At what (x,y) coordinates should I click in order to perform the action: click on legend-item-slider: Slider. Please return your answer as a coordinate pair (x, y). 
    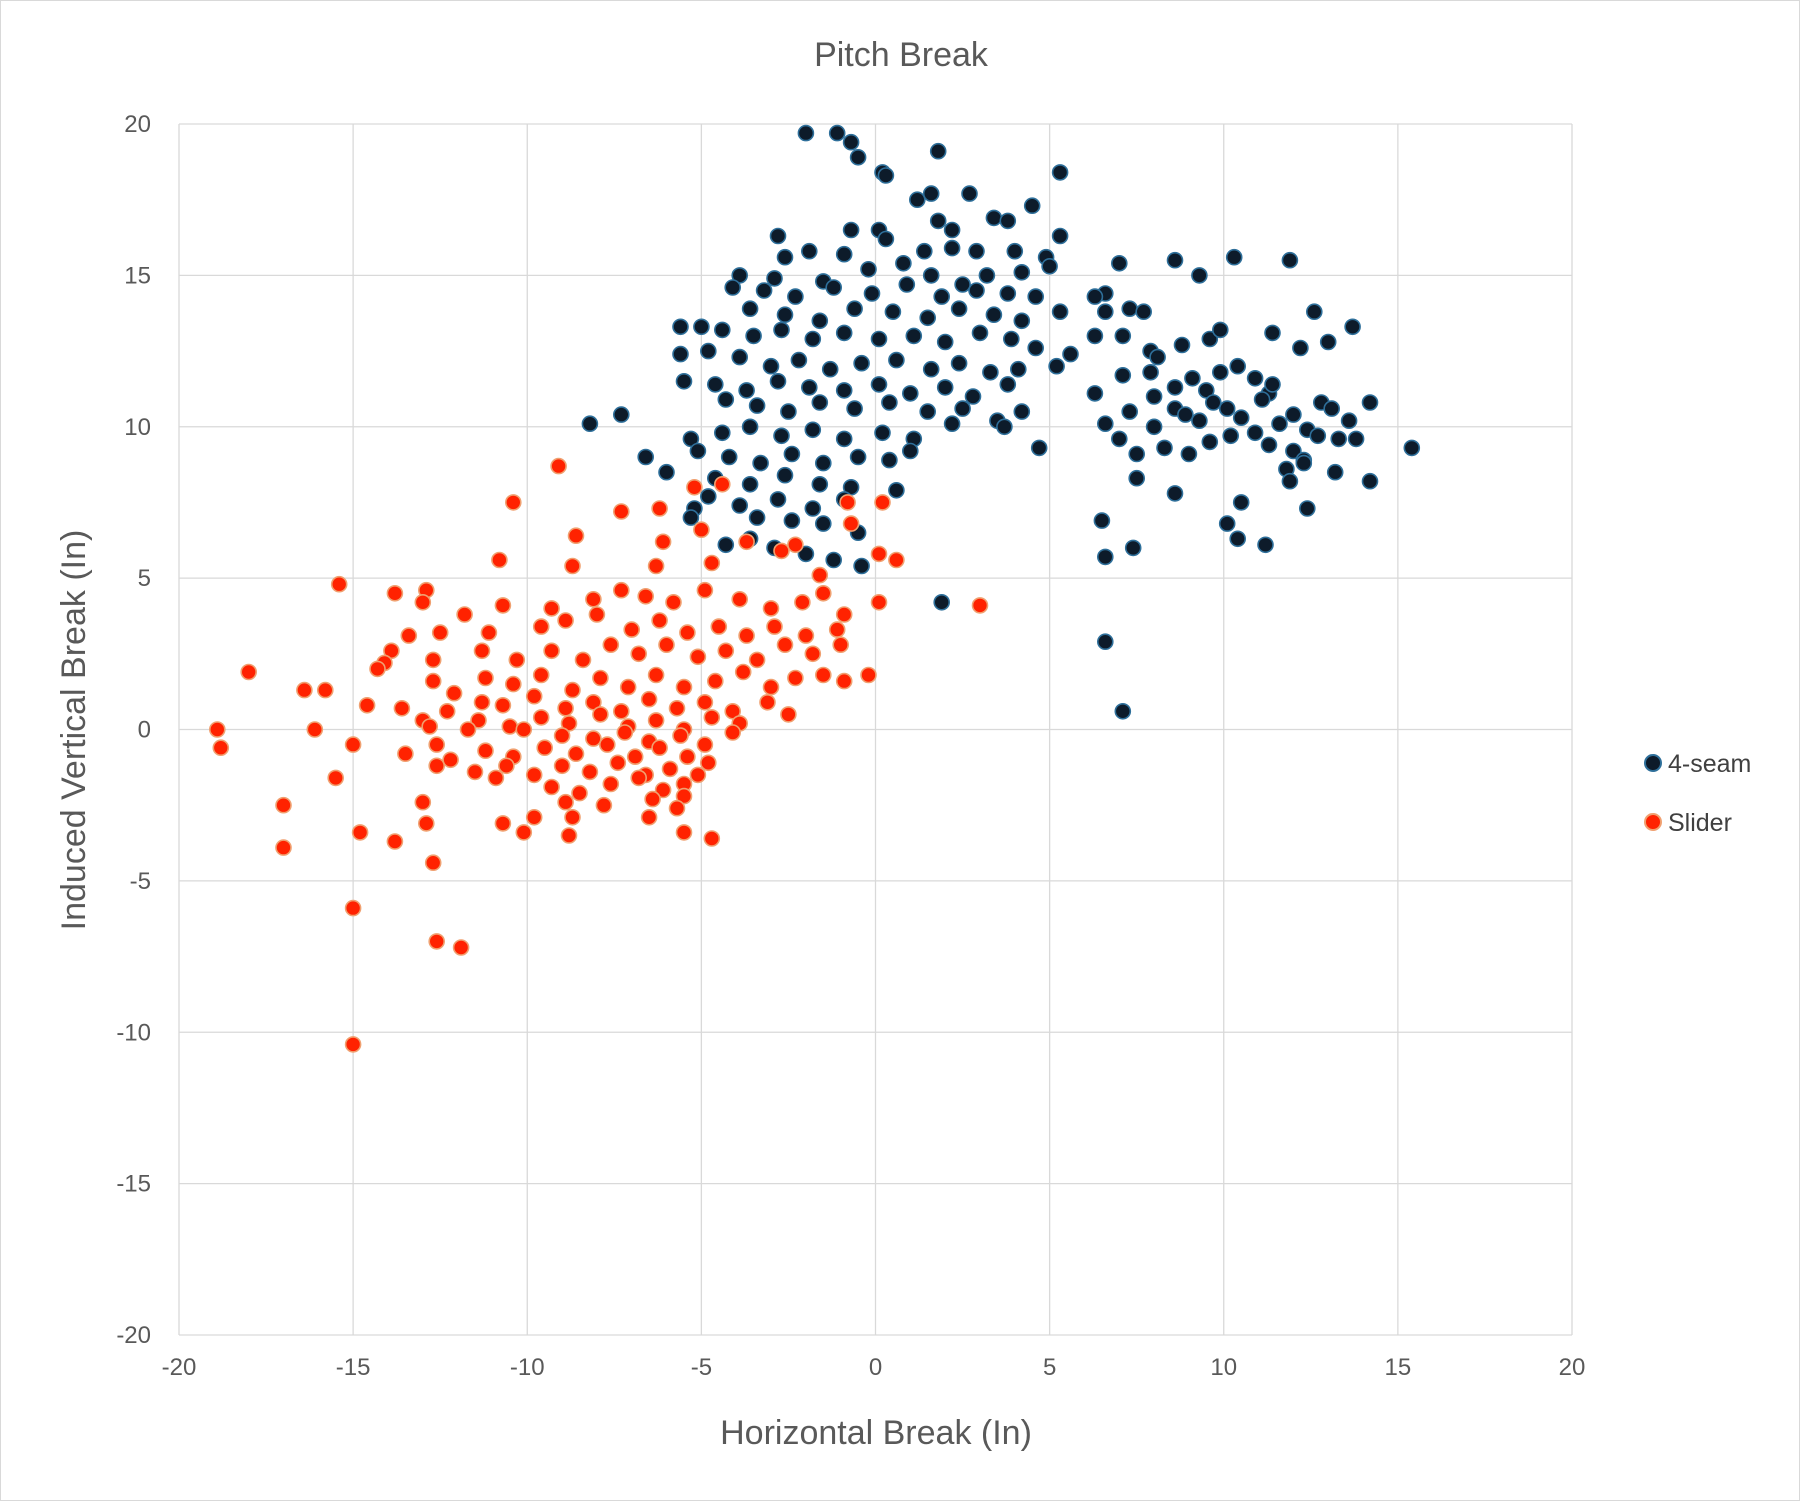
    Looking at the image, I should click on (1688, 823).